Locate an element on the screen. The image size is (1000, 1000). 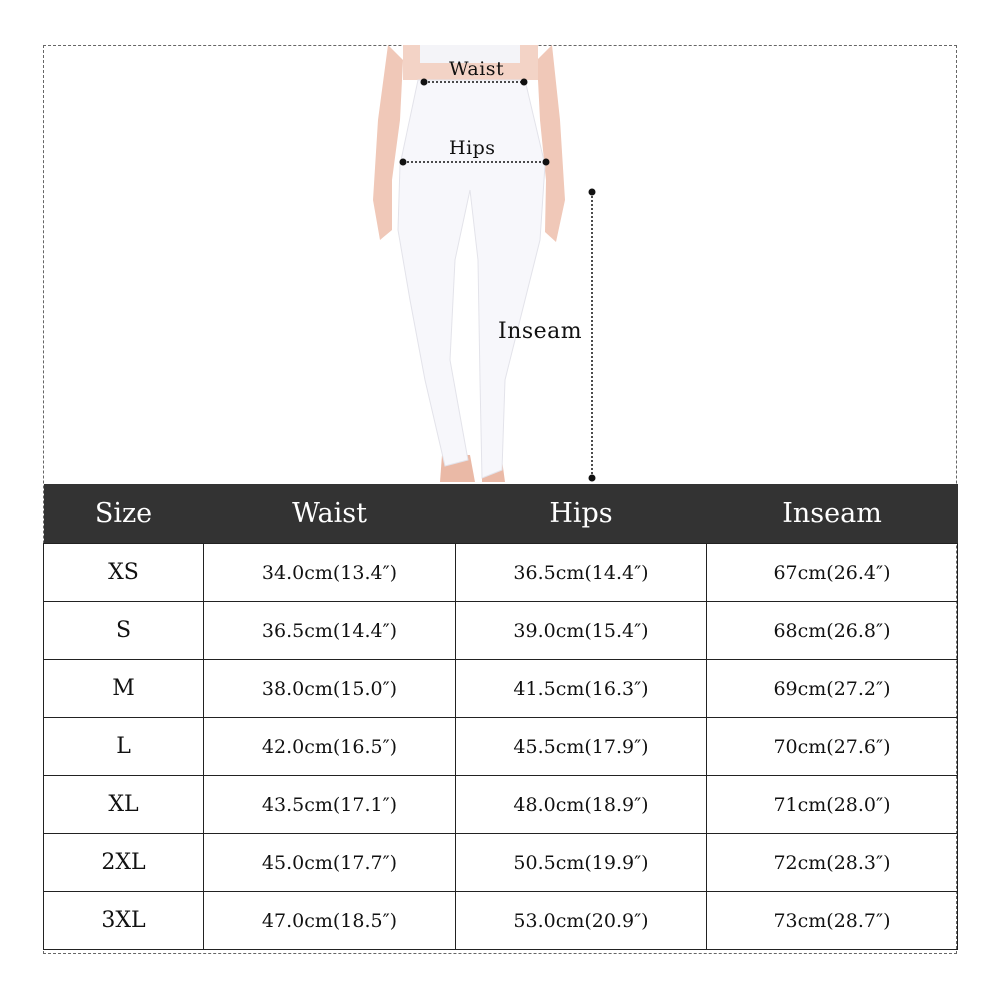
cell-waist: 43.5cm(17.1″) is located at coordinates (329, 804).